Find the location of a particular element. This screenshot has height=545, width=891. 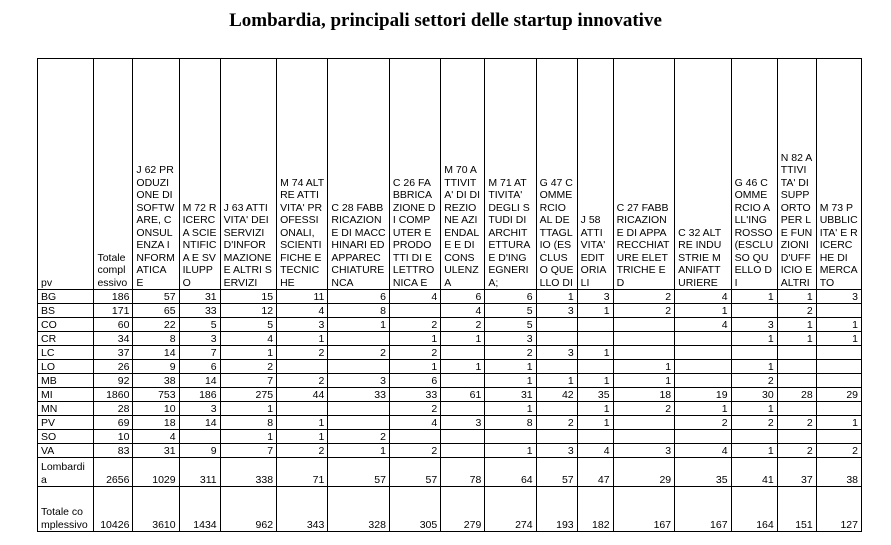

row-label: SO is located at coordinates (65, 436).